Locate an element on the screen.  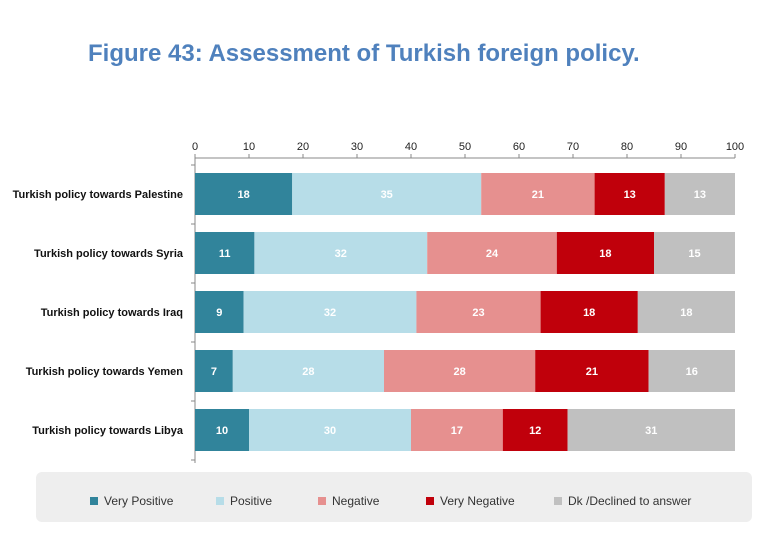
data-label: 12 is located at coordinates (535, 431).